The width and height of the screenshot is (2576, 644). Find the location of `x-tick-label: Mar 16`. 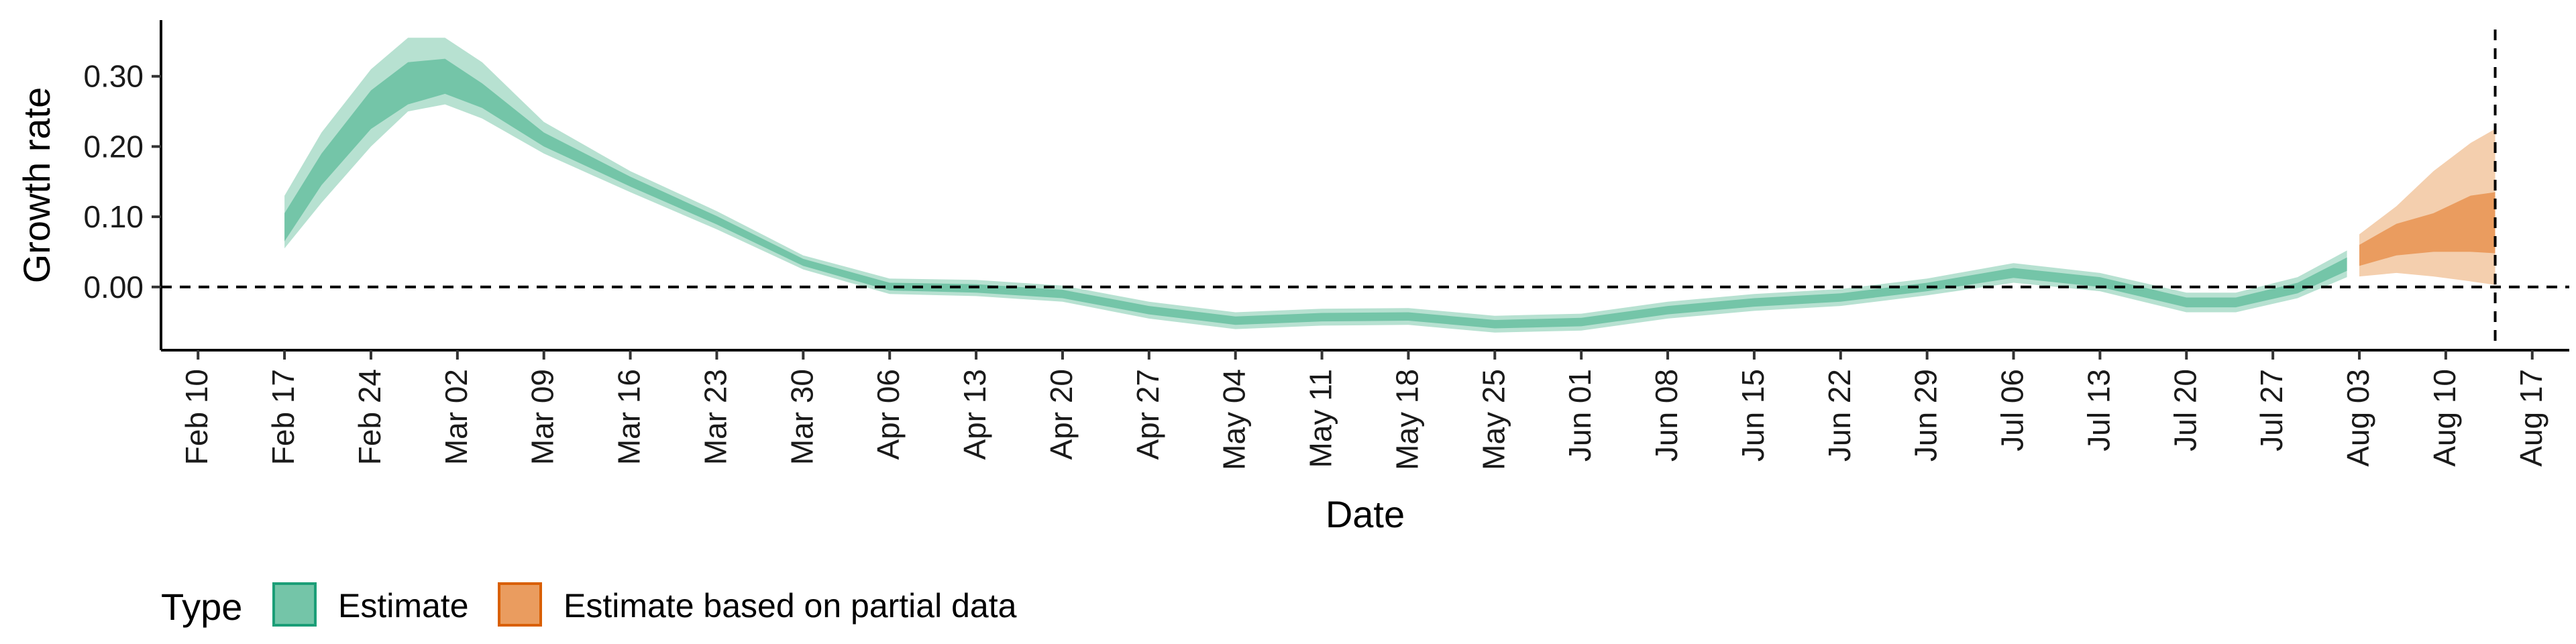

x-tick-label: Mar 16 is located at coordinates (629, 417).